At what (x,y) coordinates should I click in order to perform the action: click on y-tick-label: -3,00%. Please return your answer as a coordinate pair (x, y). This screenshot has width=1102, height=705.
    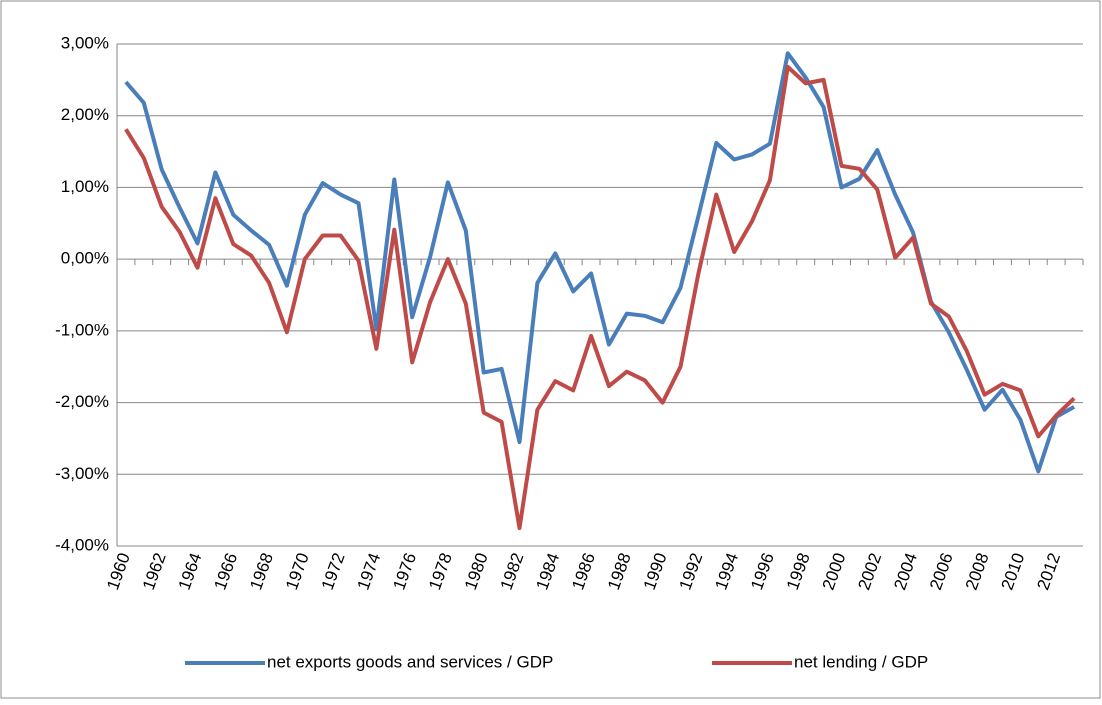
    Looking at the image, I should click on (82, 473).